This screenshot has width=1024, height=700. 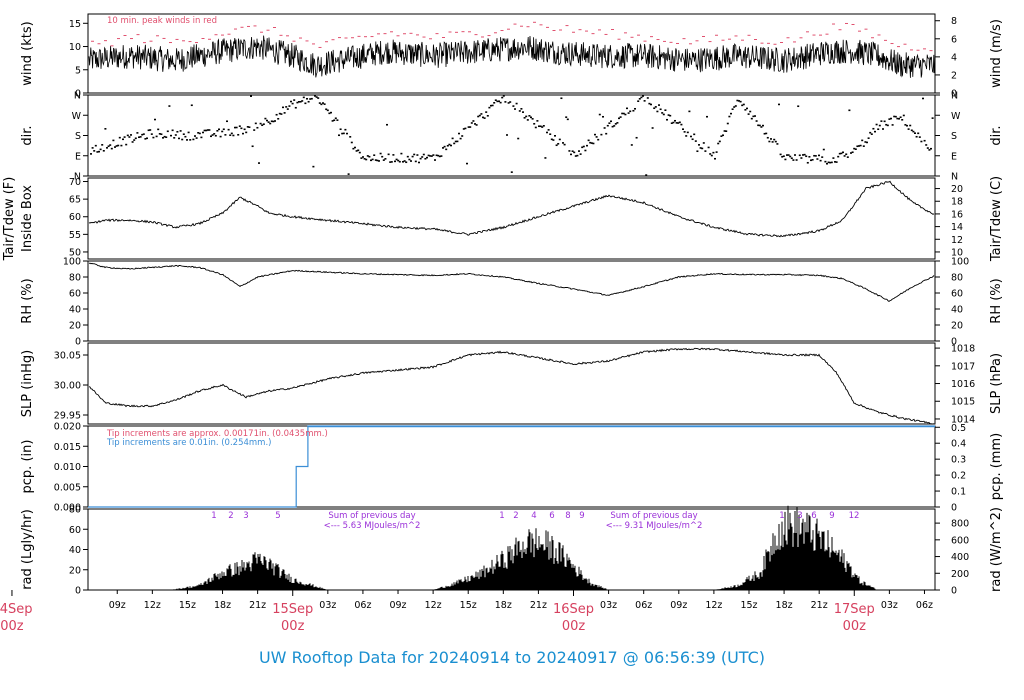 What do you see at coordinates (75, 24) in the screenshot?
I see `wind-left-label: 15` at bounding box center [75, 24].